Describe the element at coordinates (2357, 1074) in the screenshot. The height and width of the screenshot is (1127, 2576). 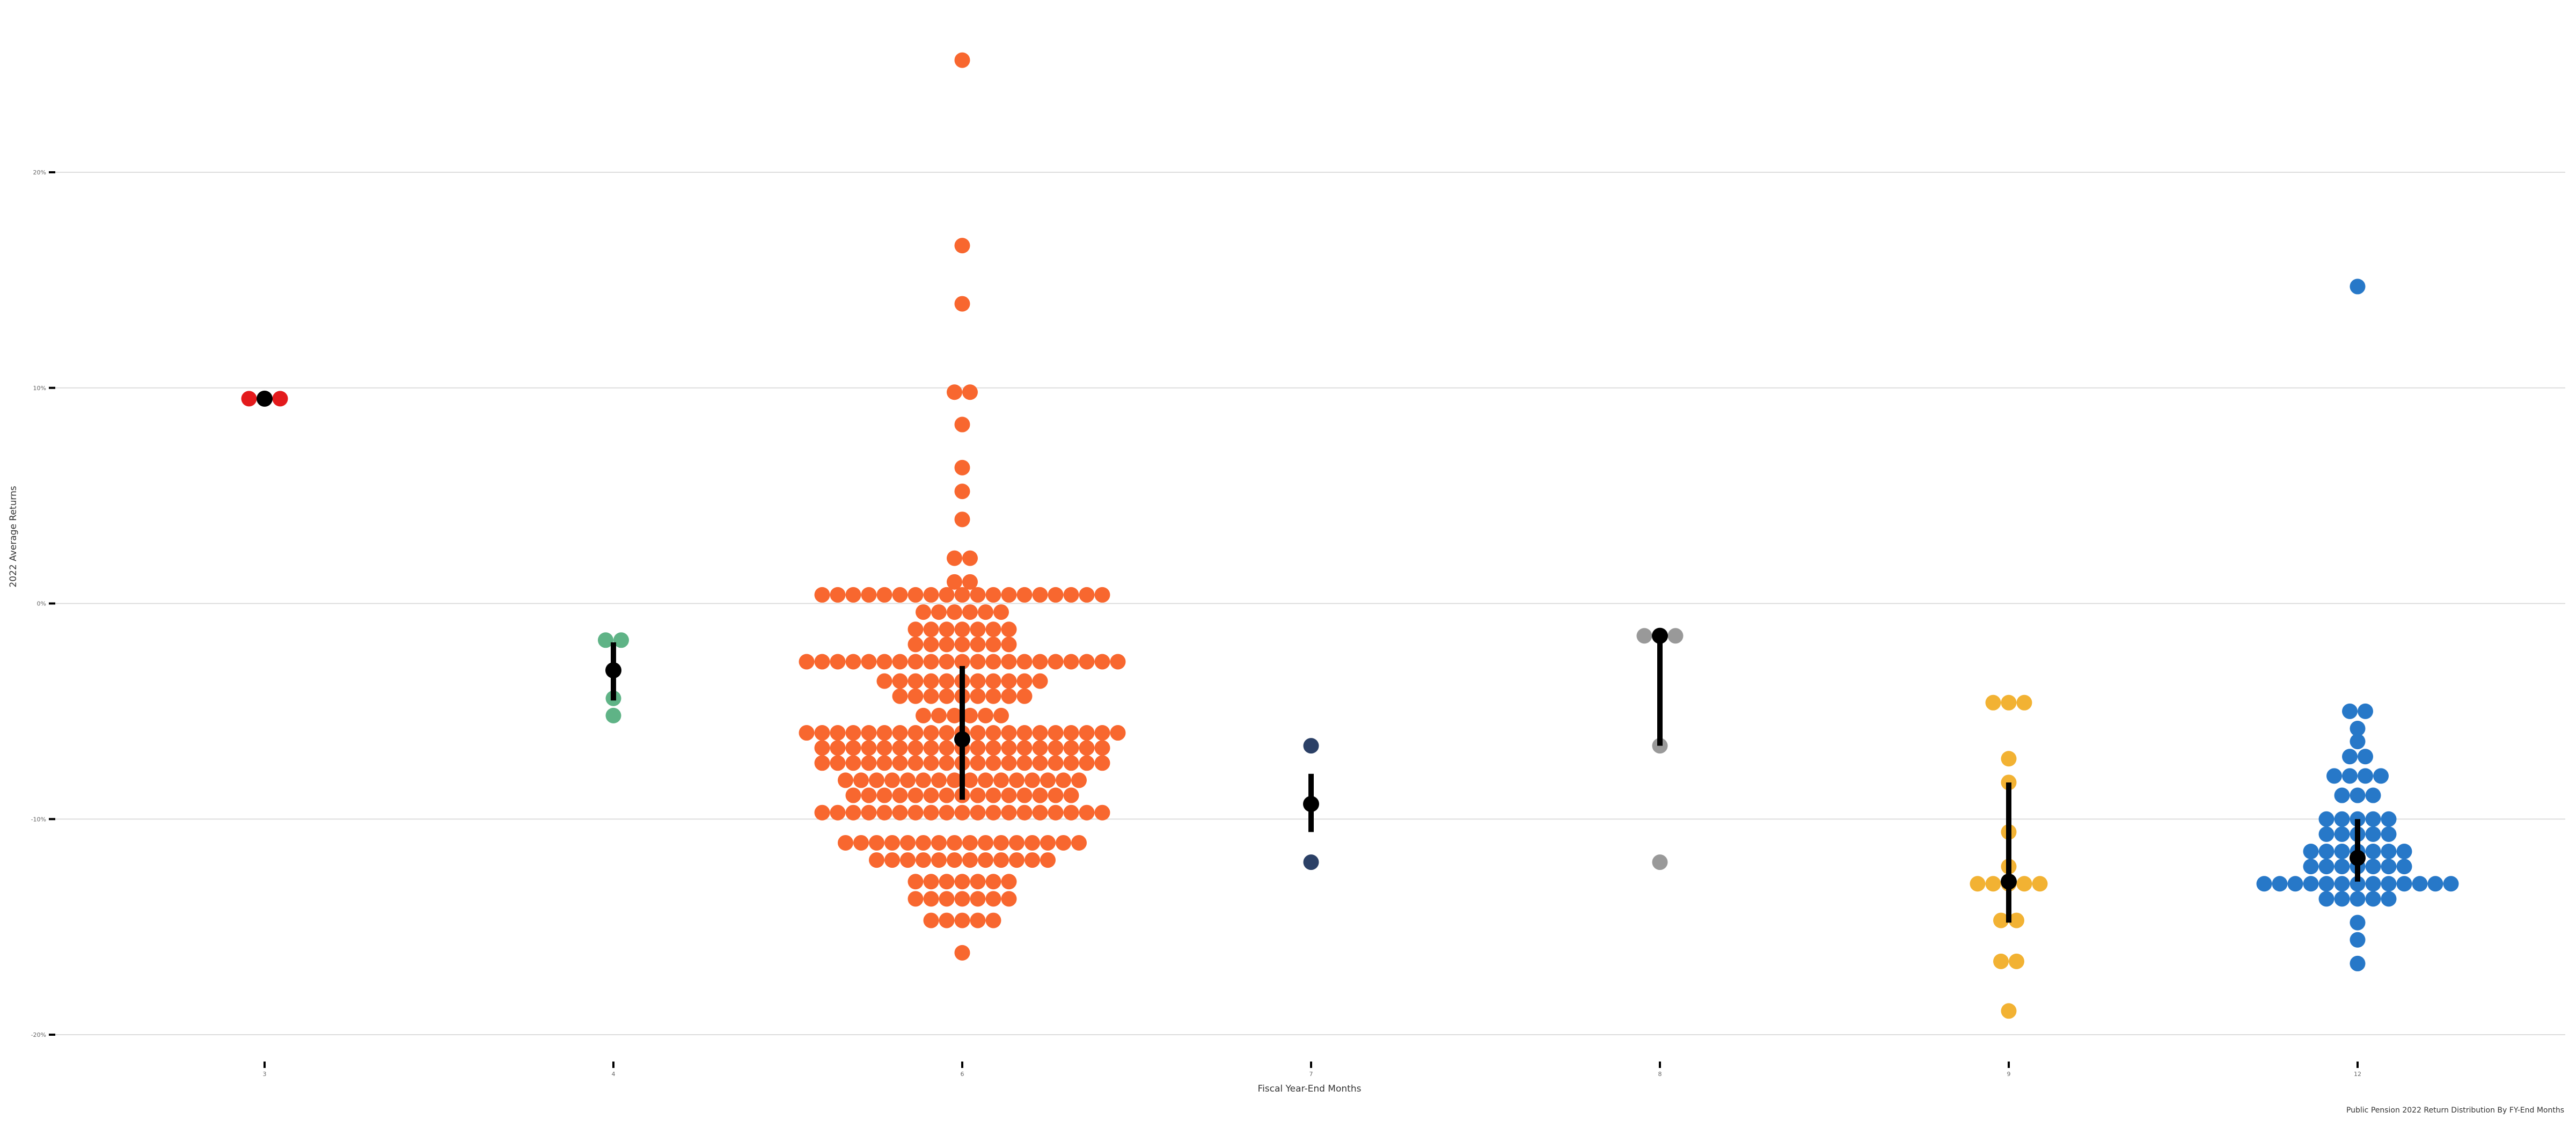
I see `x-tick-label: 12` at that location.